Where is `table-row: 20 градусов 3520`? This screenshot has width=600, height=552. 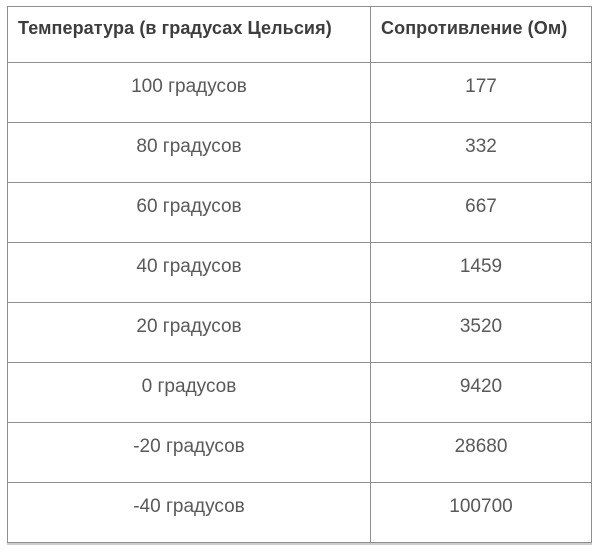 table-row: 20 градусов 3520 is located at coordinates (299, 332).